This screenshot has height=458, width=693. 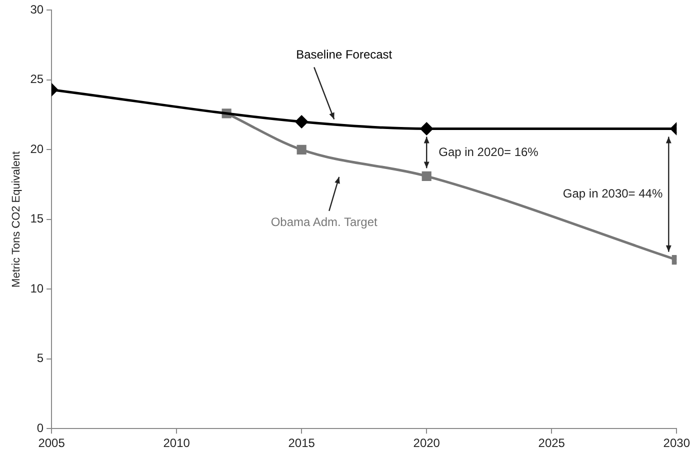 What do you see at coordinates (302, 443) in the screenshot?
I see `x-tick-label: 2015` at bounding box center [302, 443].